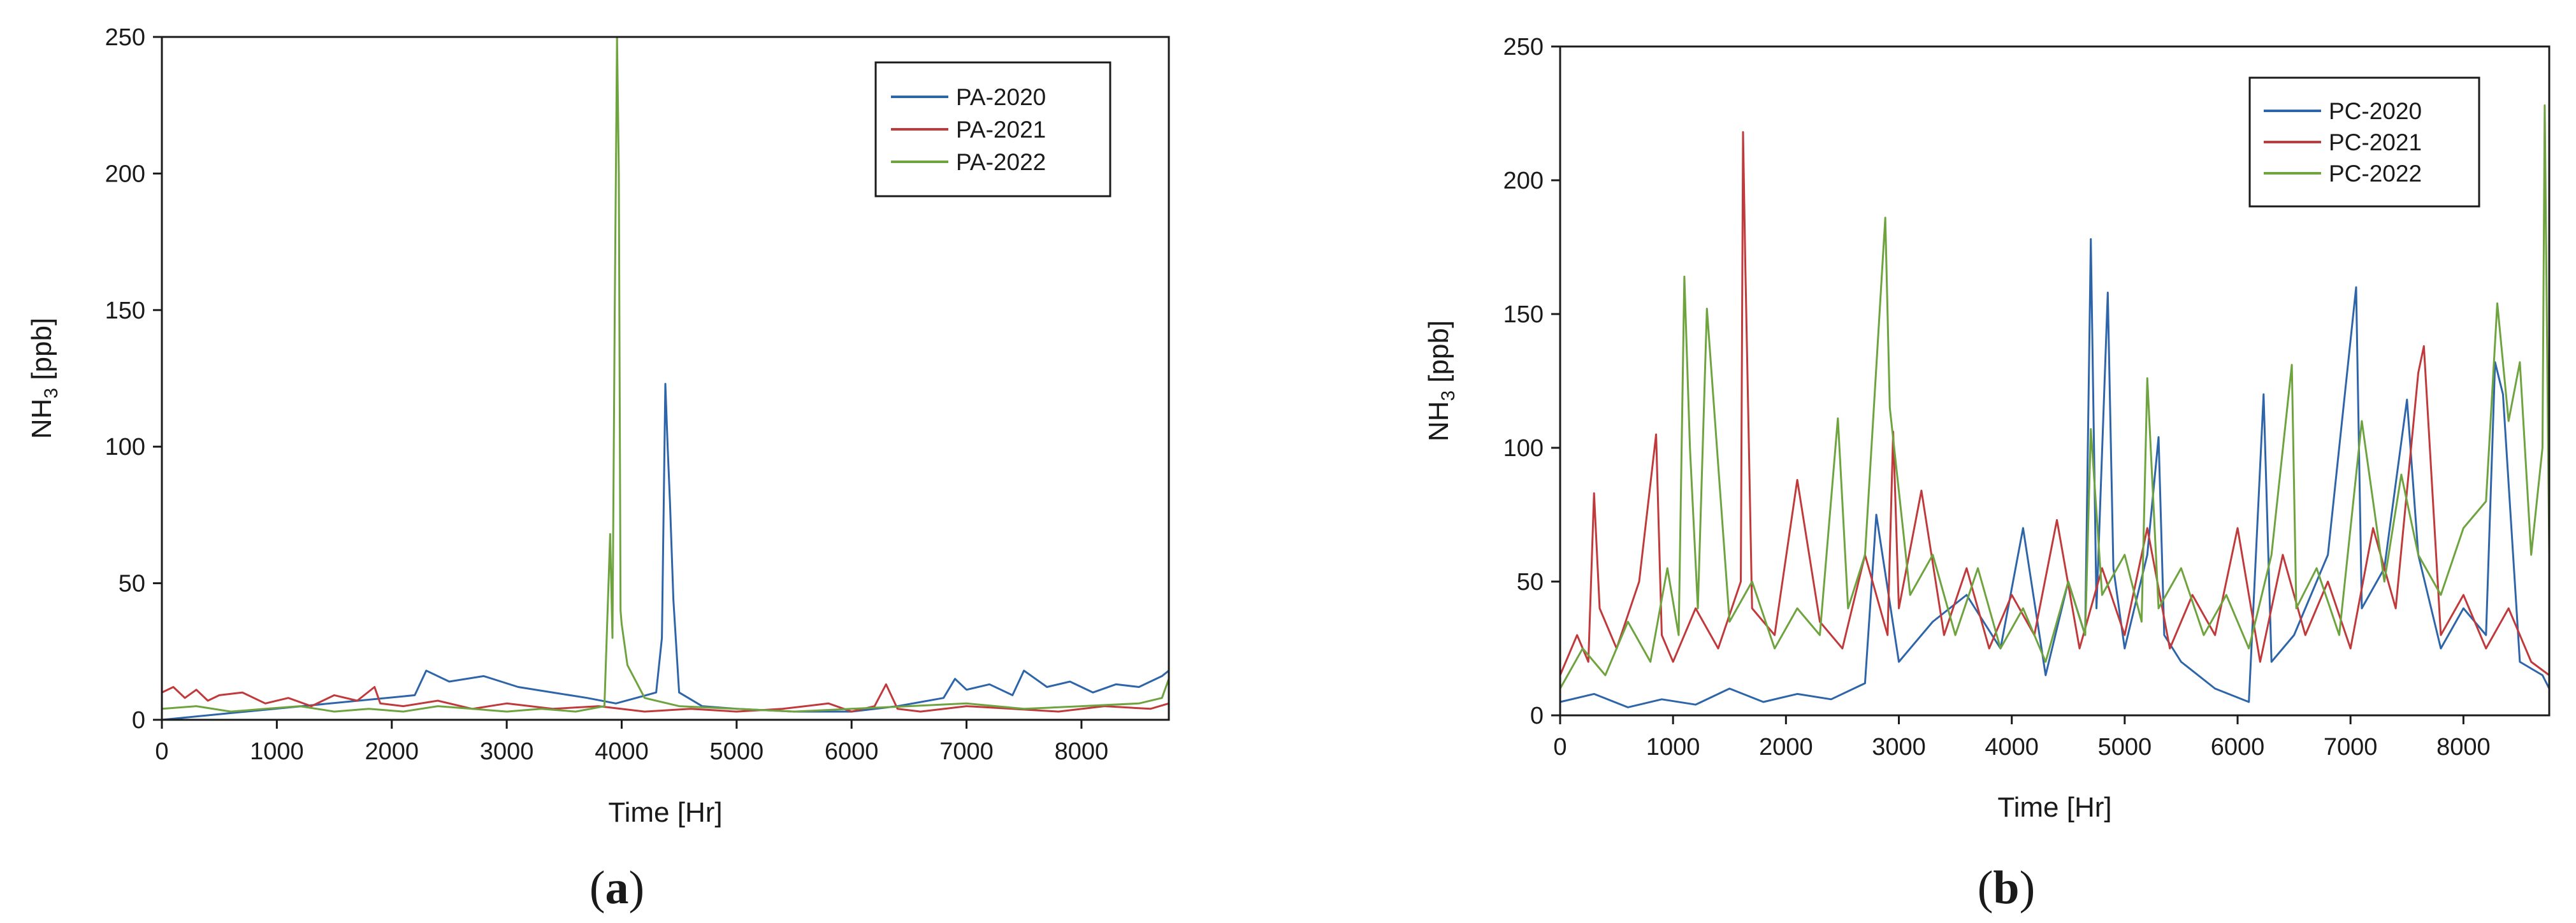  I want to click on y-axis-title-b: NH3 [ppb], so click(1441, 380).